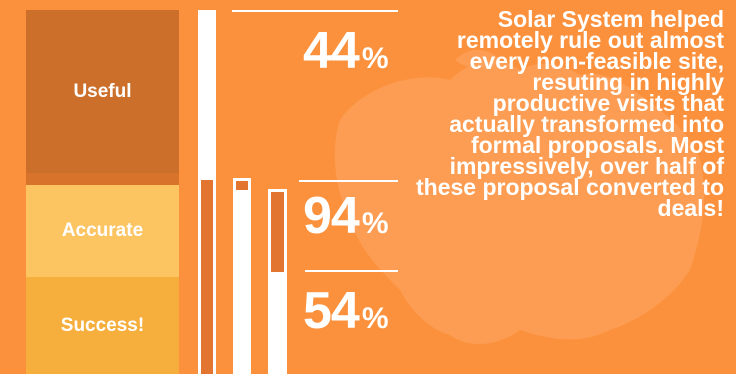 Image resolution: width=736 pixels, height=374 pixels. What do you see at coordinates (375, 223) in the screenshot?
I see `pct-accurate-sign: %` at bounding box center [375, 223].